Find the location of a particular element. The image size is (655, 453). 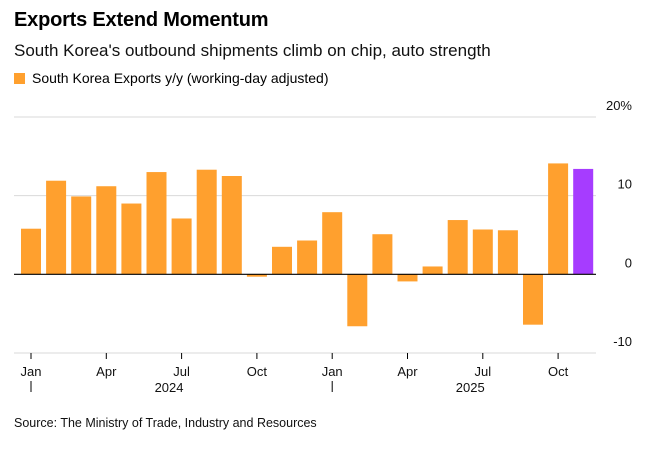

y-tick-label: 20% is located at coordinates (619, 105).